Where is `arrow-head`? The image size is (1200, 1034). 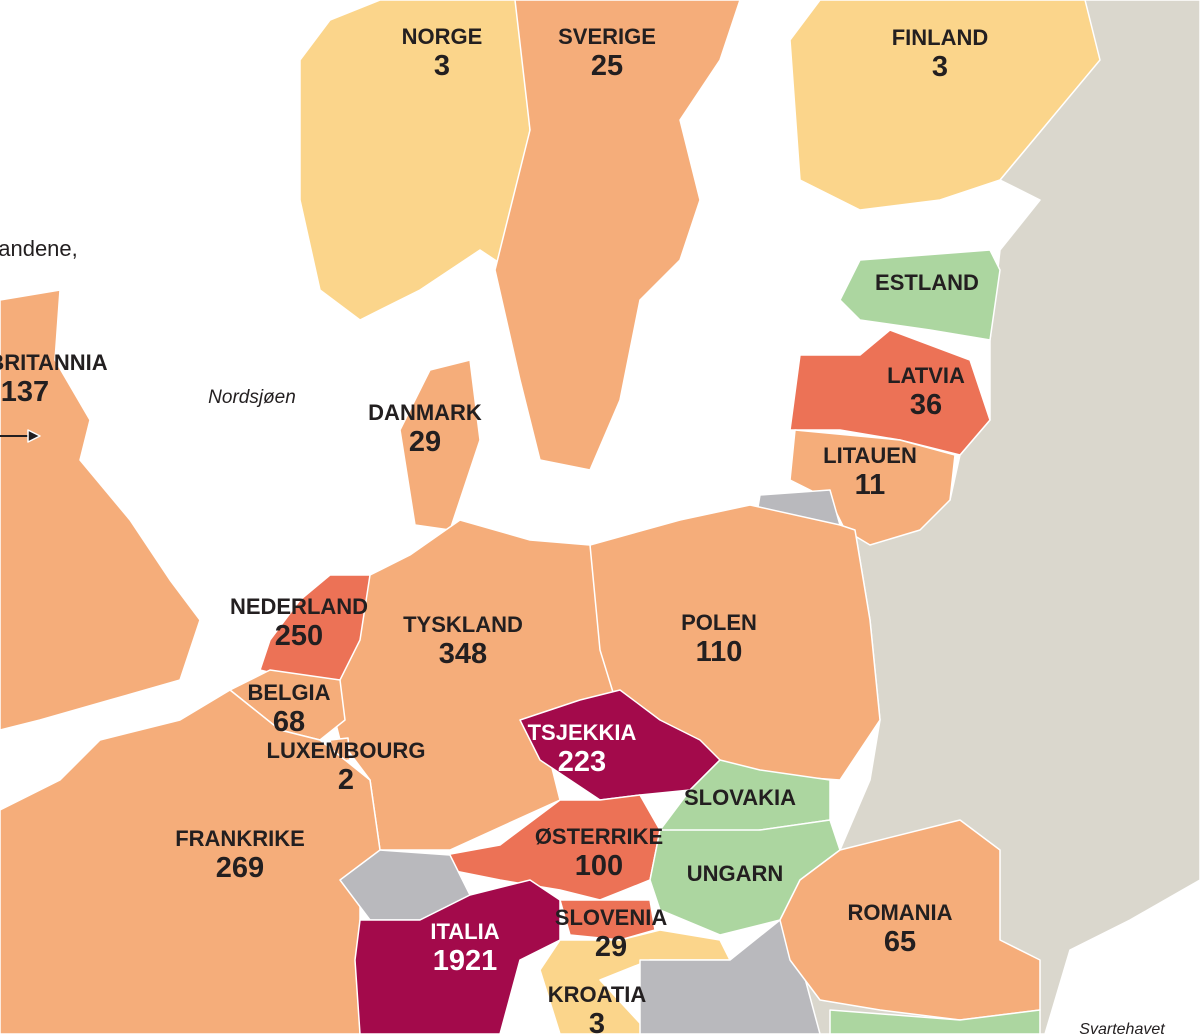 arrow-head is located at coordinates (34, 436).